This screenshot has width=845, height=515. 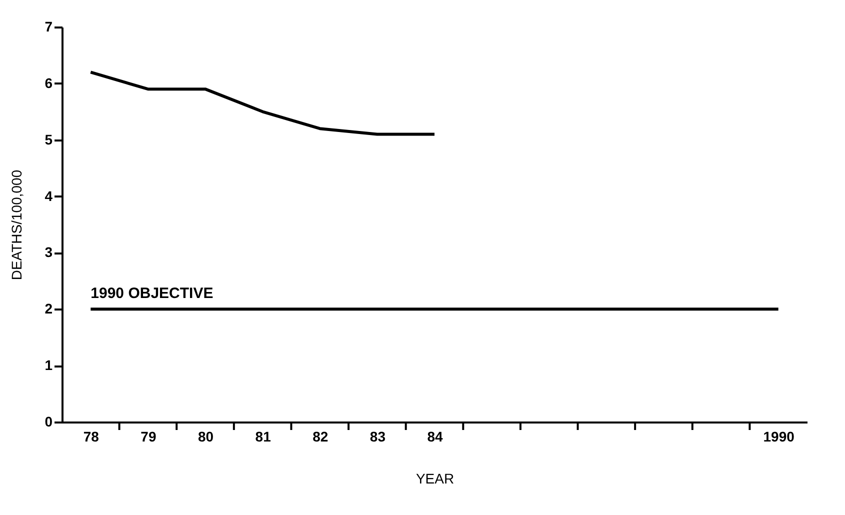 What do you see at coordinates (148, 436) in the screenshot?
I see `x-tick-label: 79` at bounding box center [148, 436].